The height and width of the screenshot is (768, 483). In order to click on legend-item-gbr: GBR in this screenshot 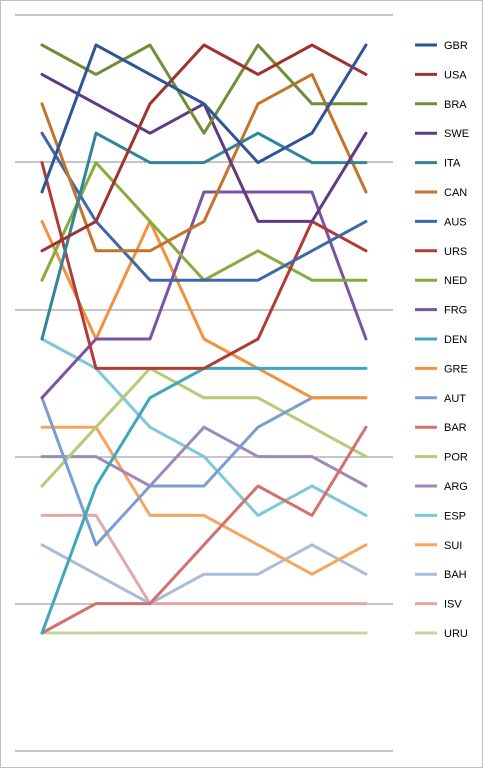, I will do `click(441, 46)`.